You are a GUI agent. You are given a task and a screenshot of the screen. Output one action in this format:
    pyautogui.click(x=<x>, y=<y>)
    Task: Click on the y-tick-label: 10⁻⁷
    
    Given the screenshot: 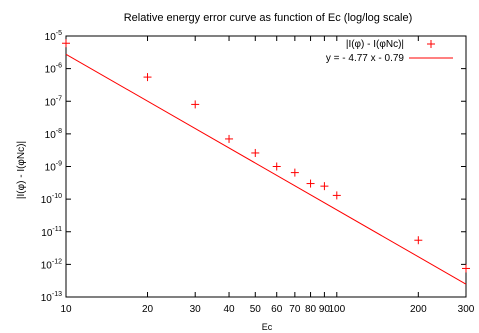 What is the action you would take?
    pyautogui.click(x=53, y=101)
    